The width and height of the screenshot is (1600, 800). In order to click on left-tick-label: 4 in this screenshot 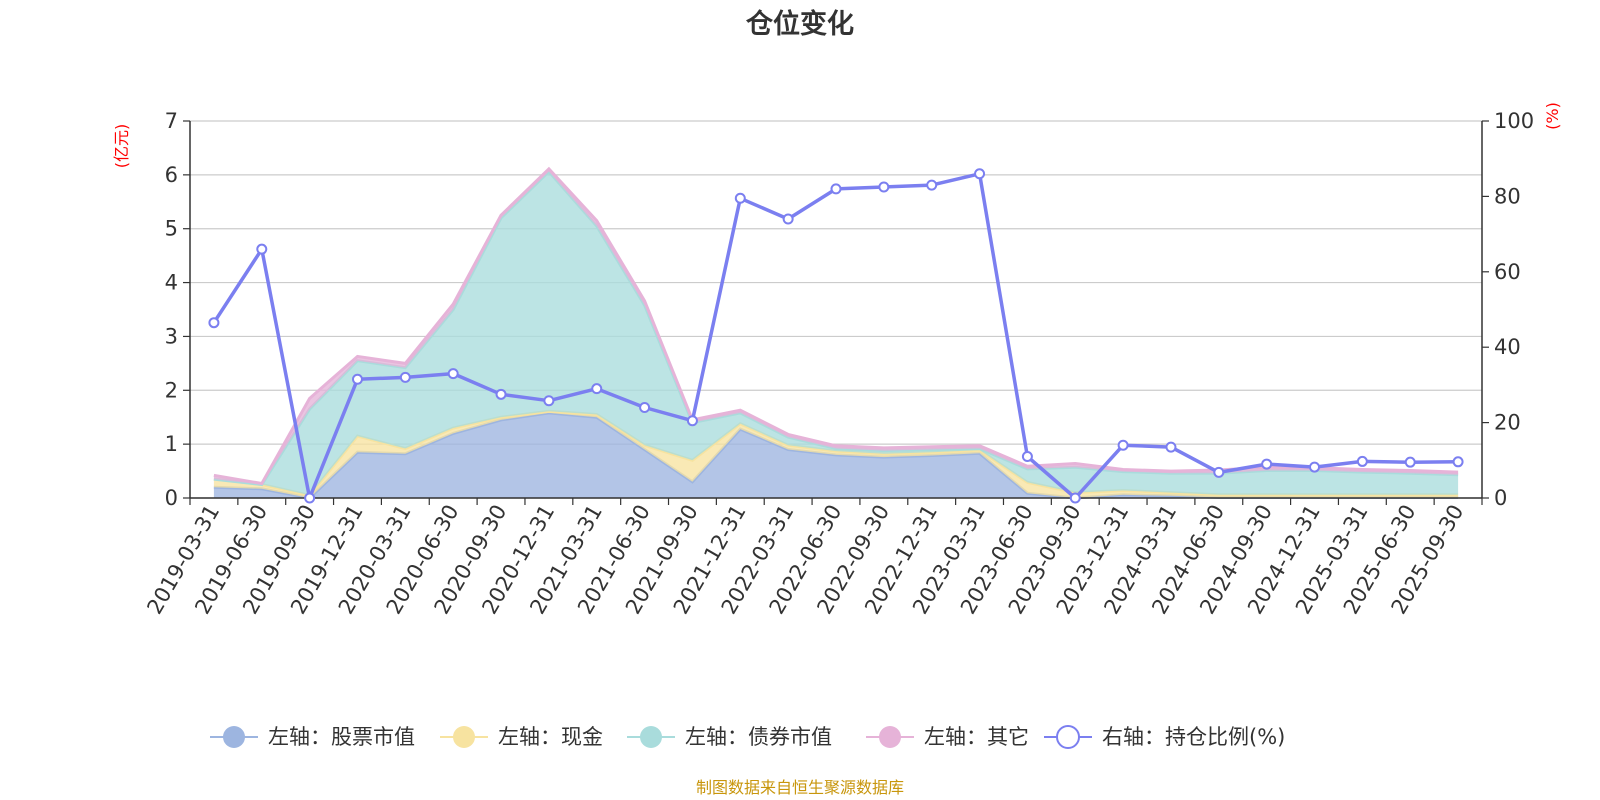, I will do `click(171, 283)`.